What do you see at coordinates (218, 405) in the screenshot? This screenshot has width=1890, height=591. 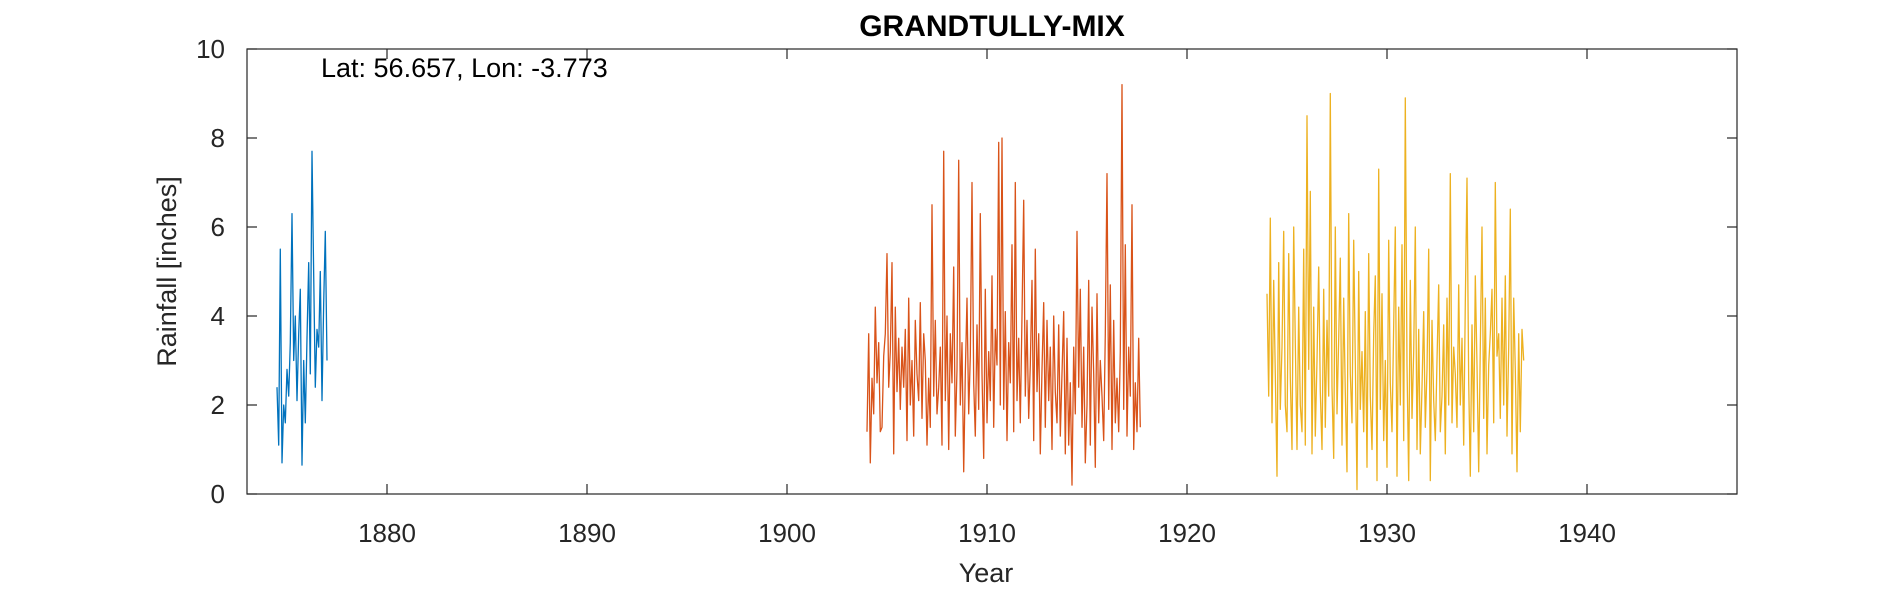 I see `y-tick-label: 2` at bounding box center [218, 405].